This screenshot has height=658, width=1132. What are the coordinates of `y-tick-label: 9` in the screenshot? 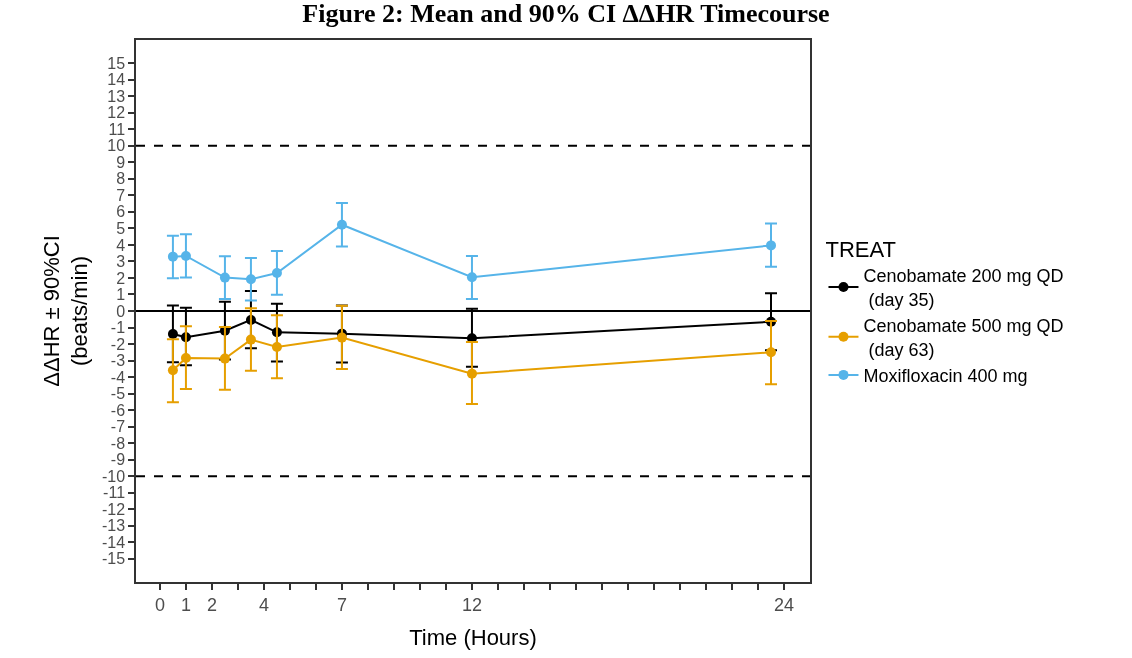 It's located at (121, 162).